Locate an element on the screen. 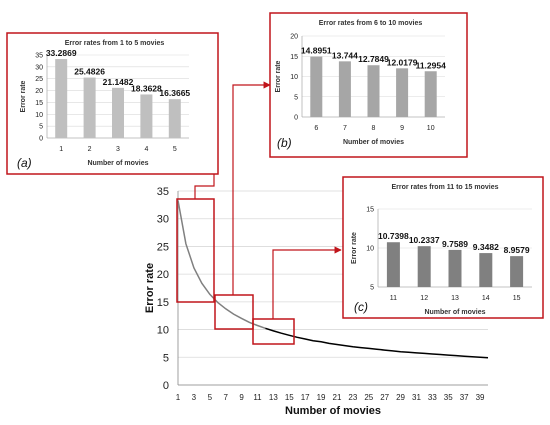 The width and height of the screenshot is (550, 425). panel-title: Error rates from 1 to 5 movies is located at coordinates (115, 43).